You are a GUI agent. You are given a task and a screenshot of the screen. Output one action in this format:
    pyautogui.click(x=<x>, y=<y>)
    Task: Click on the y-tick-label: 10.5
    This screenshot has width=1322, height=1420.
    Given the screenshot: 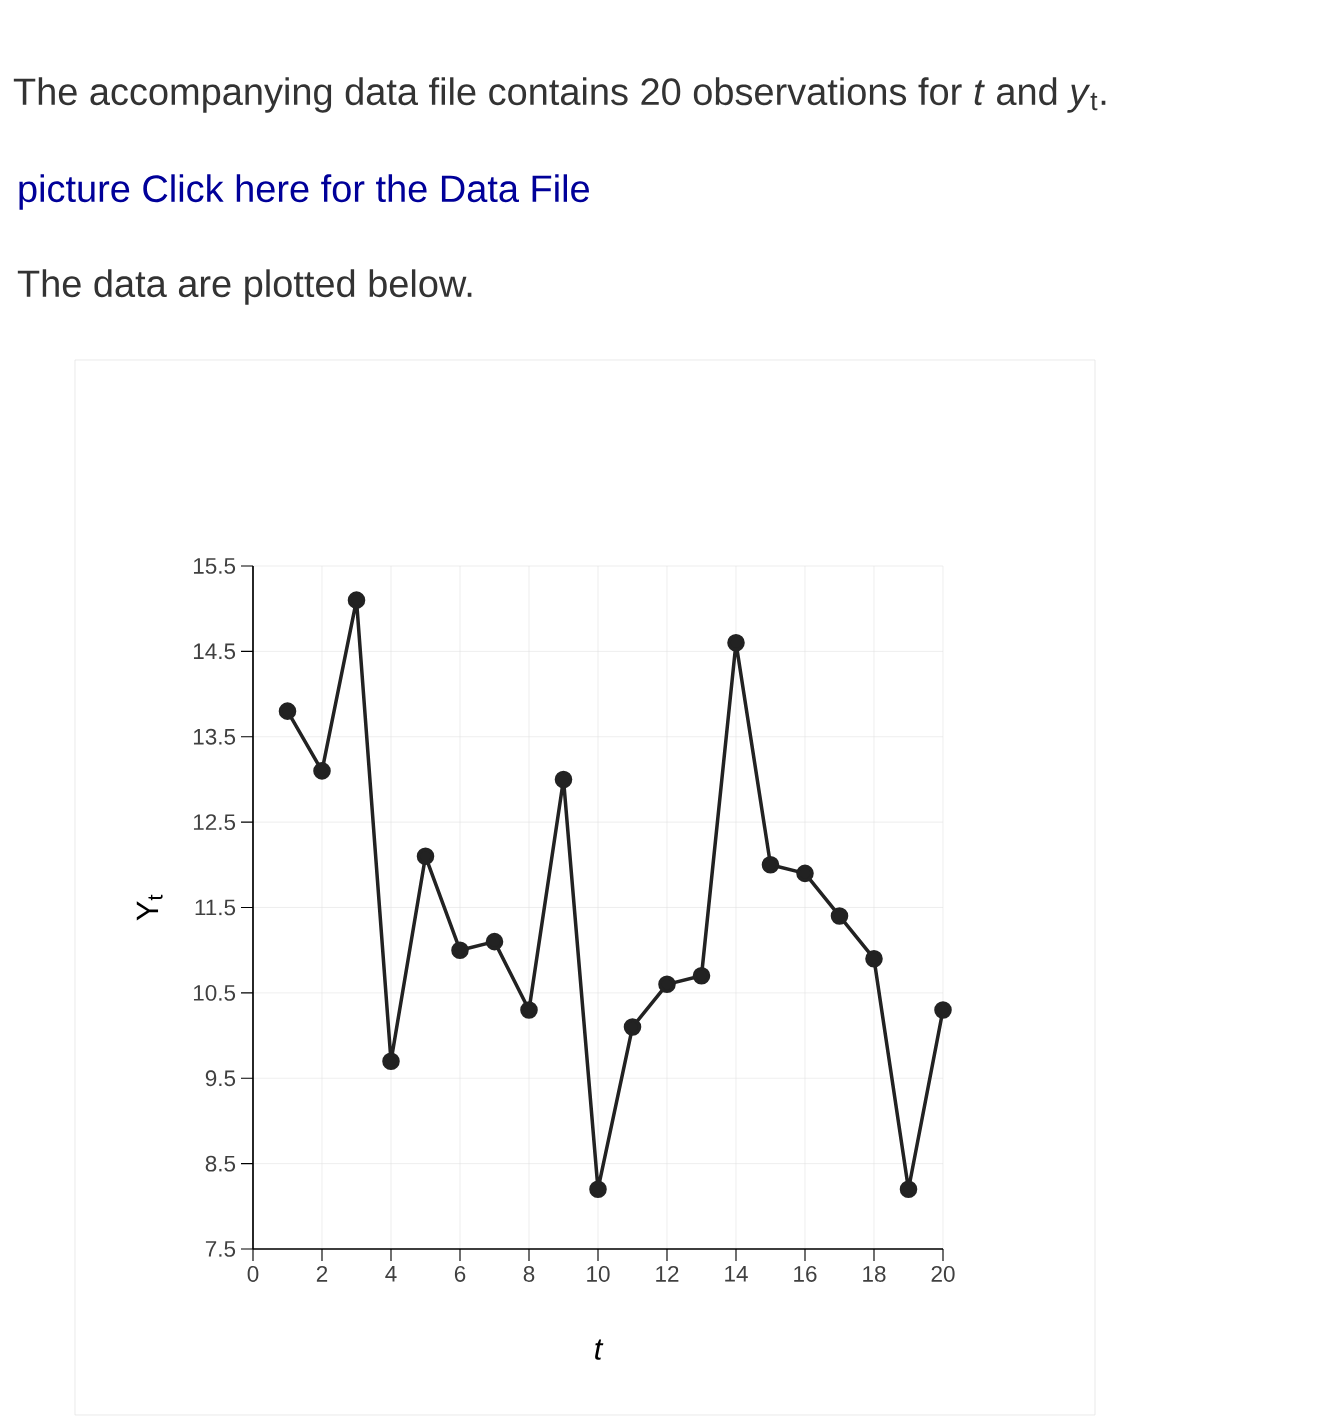 What is the action you would take?
    pyautogui.click(x=214, y=992)
    